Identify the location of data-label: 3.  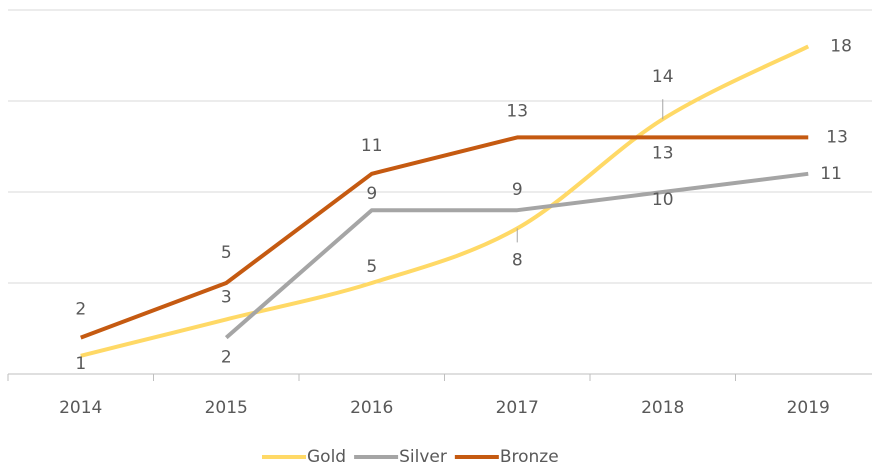
(226, 297).